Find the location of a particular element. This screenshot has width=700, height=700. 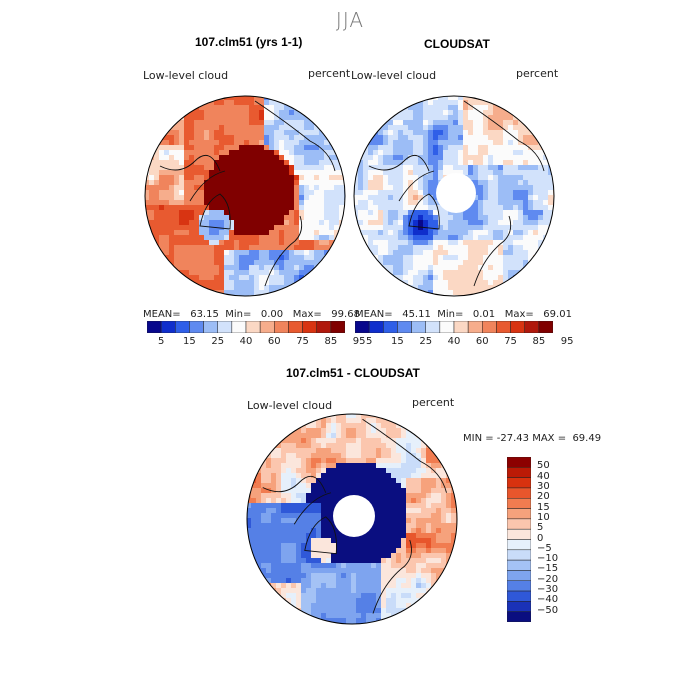

panel3-units-label: percent is located at coordinates (433, 402).